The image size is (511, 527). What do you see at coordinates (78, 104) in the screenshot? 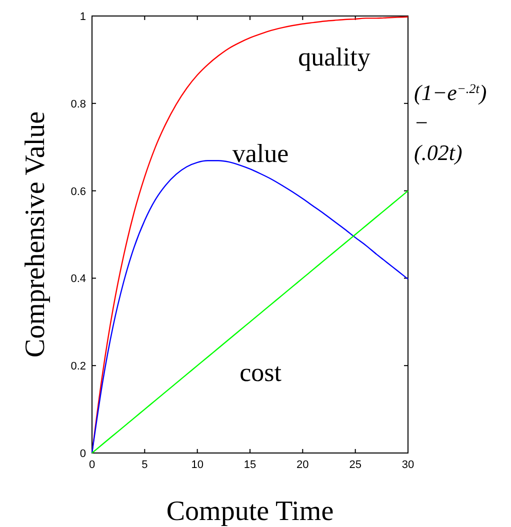
I see `y-tick-label: 0.8` at bounding box center [78, 104].